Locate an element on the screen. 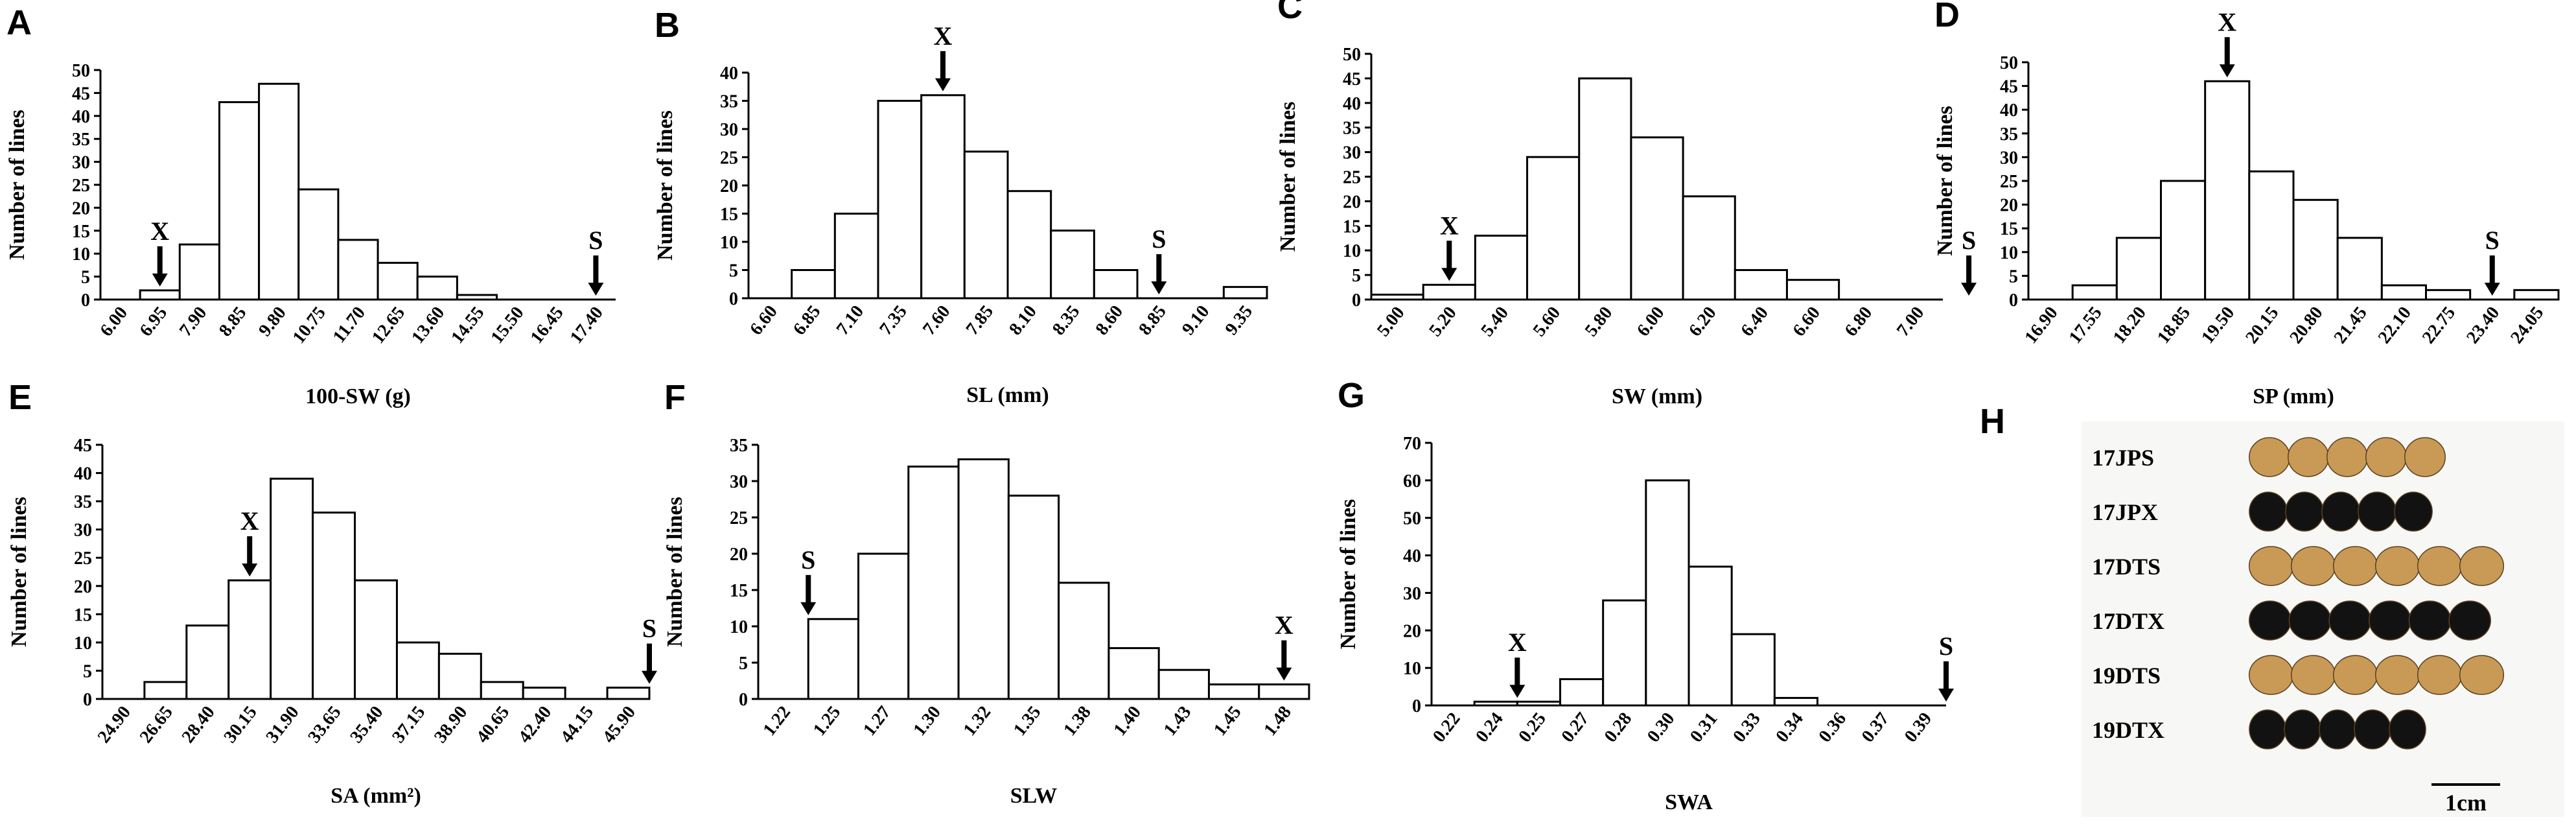 This screenshot has height=839, width=2576. x-tick-label: 0.37 is located at coordinates (1876, 727).